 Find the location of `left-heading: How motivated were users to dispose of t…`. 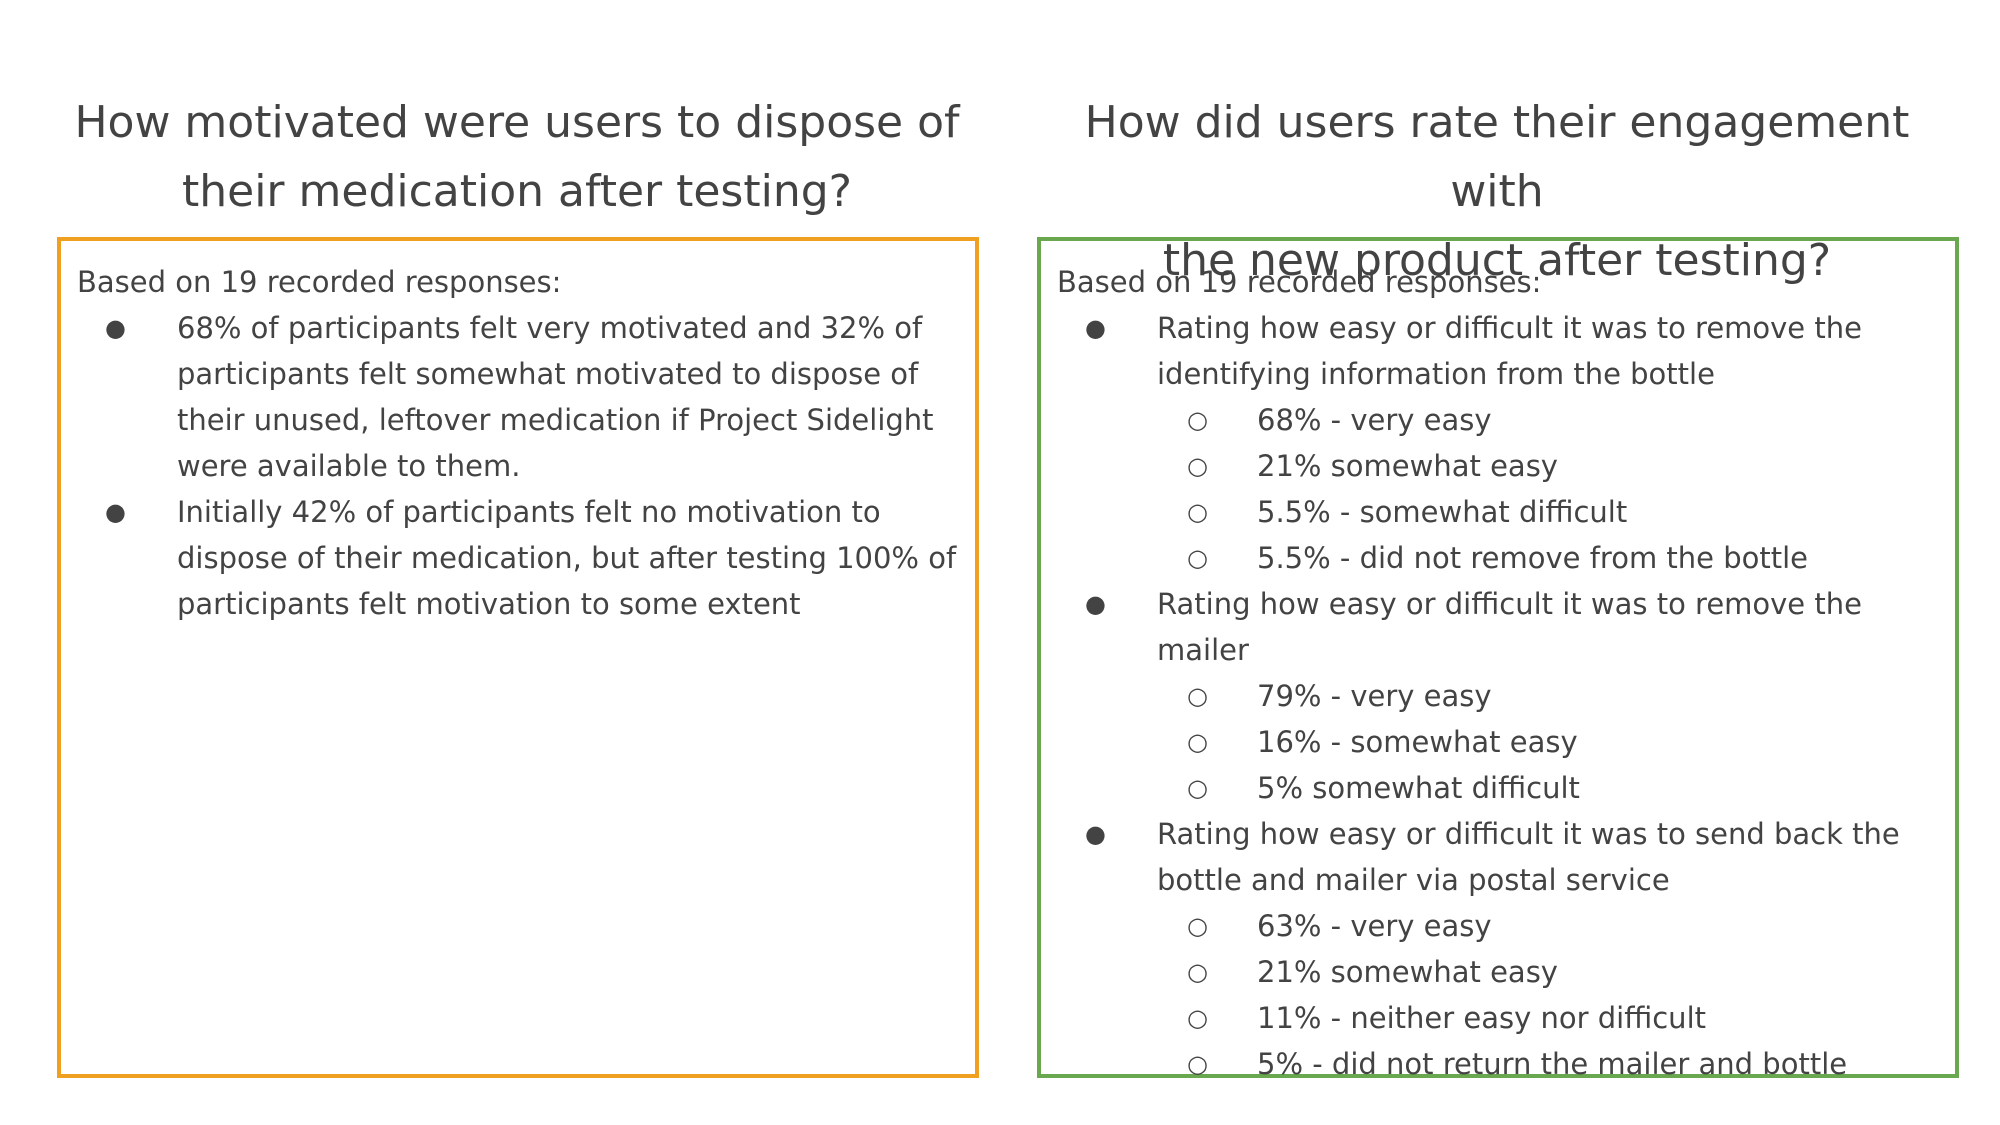

left-heading: How motivated were users to dispose of t… is located at coordinates (517, 157).